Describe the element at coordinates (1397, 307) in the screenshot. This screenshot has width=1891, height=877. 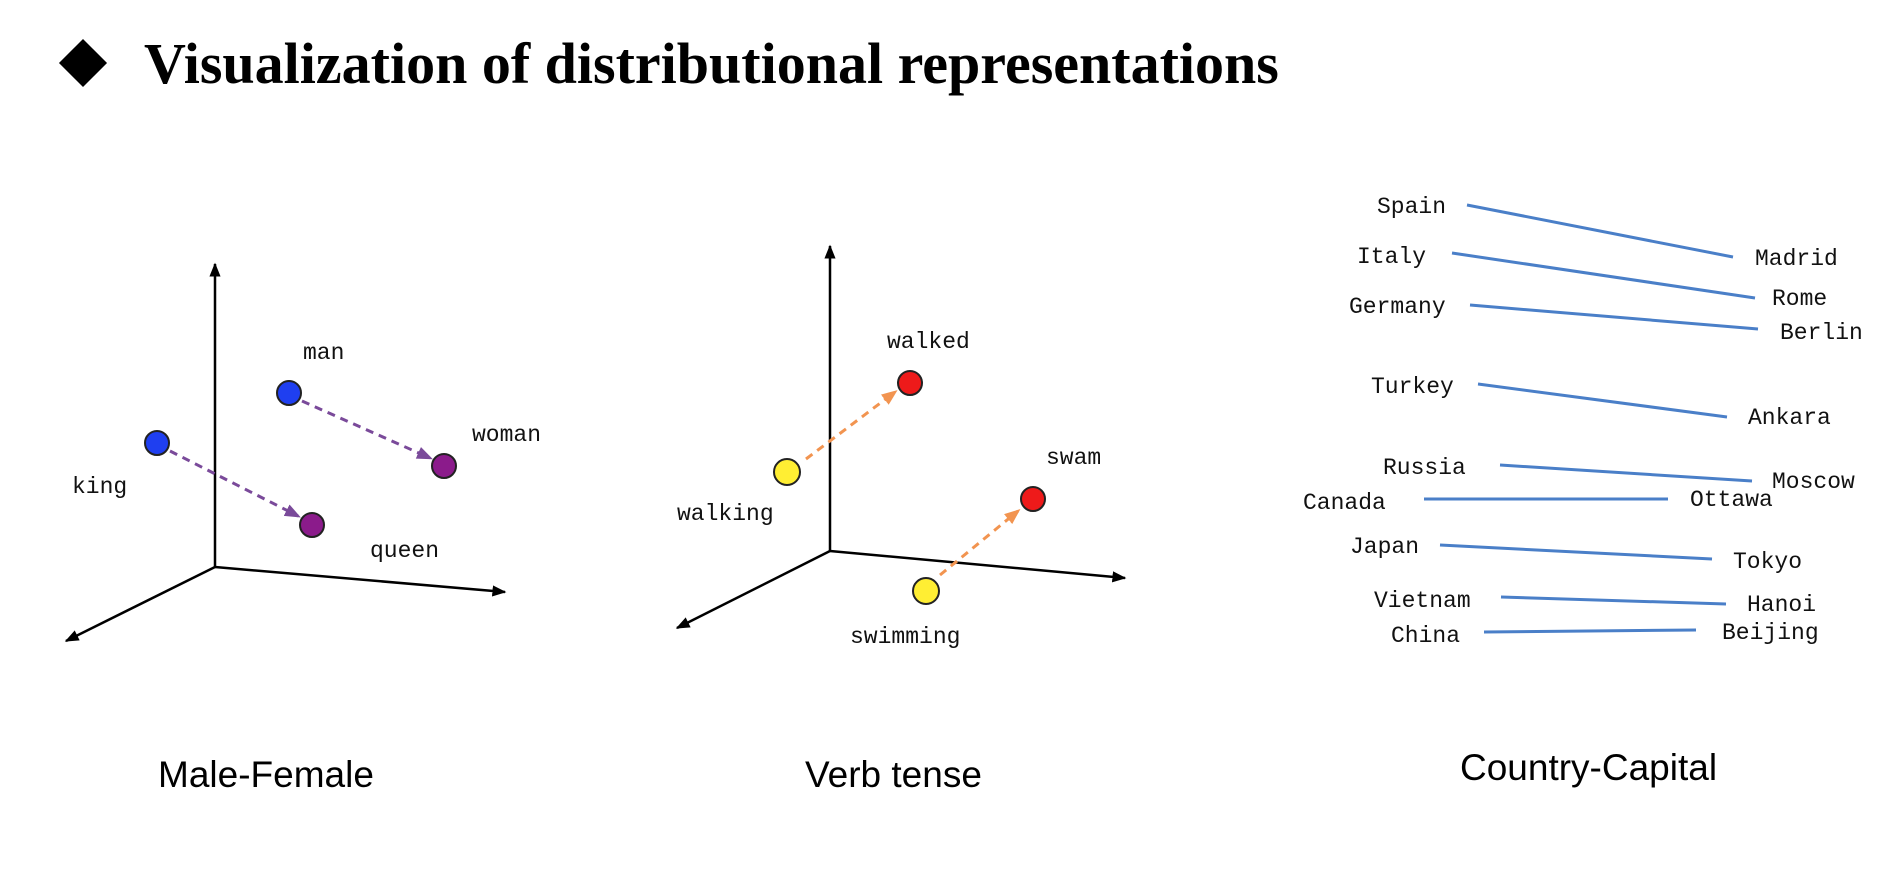
I see `label-country: Germany` at that location.